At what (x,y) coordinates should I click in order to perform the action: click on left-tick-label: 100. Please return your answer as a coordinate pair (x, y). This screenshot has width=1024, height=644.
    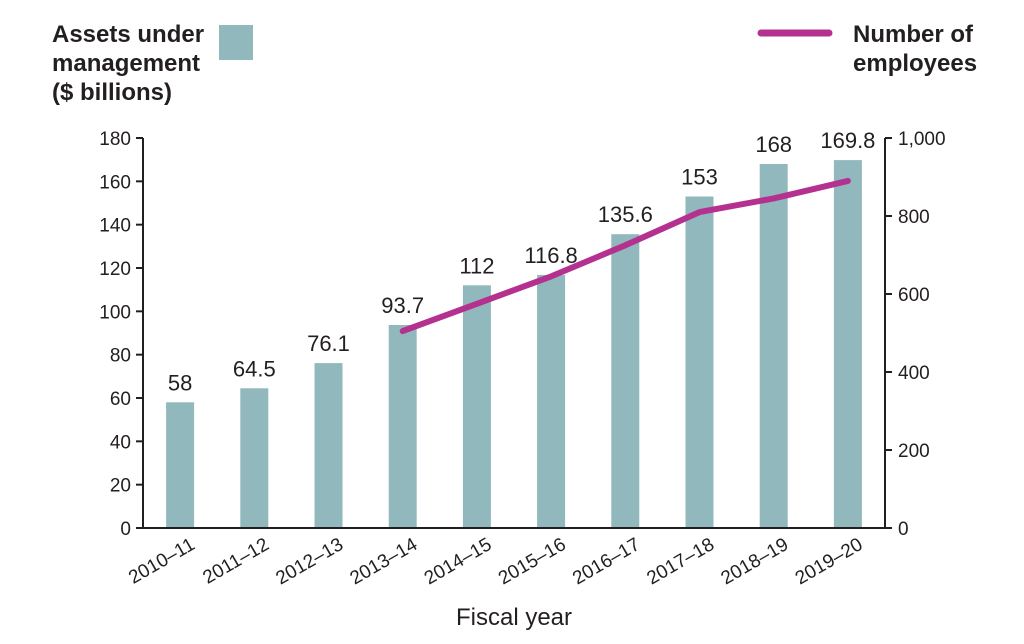
    Looking at the image, I should click on (115, 312).